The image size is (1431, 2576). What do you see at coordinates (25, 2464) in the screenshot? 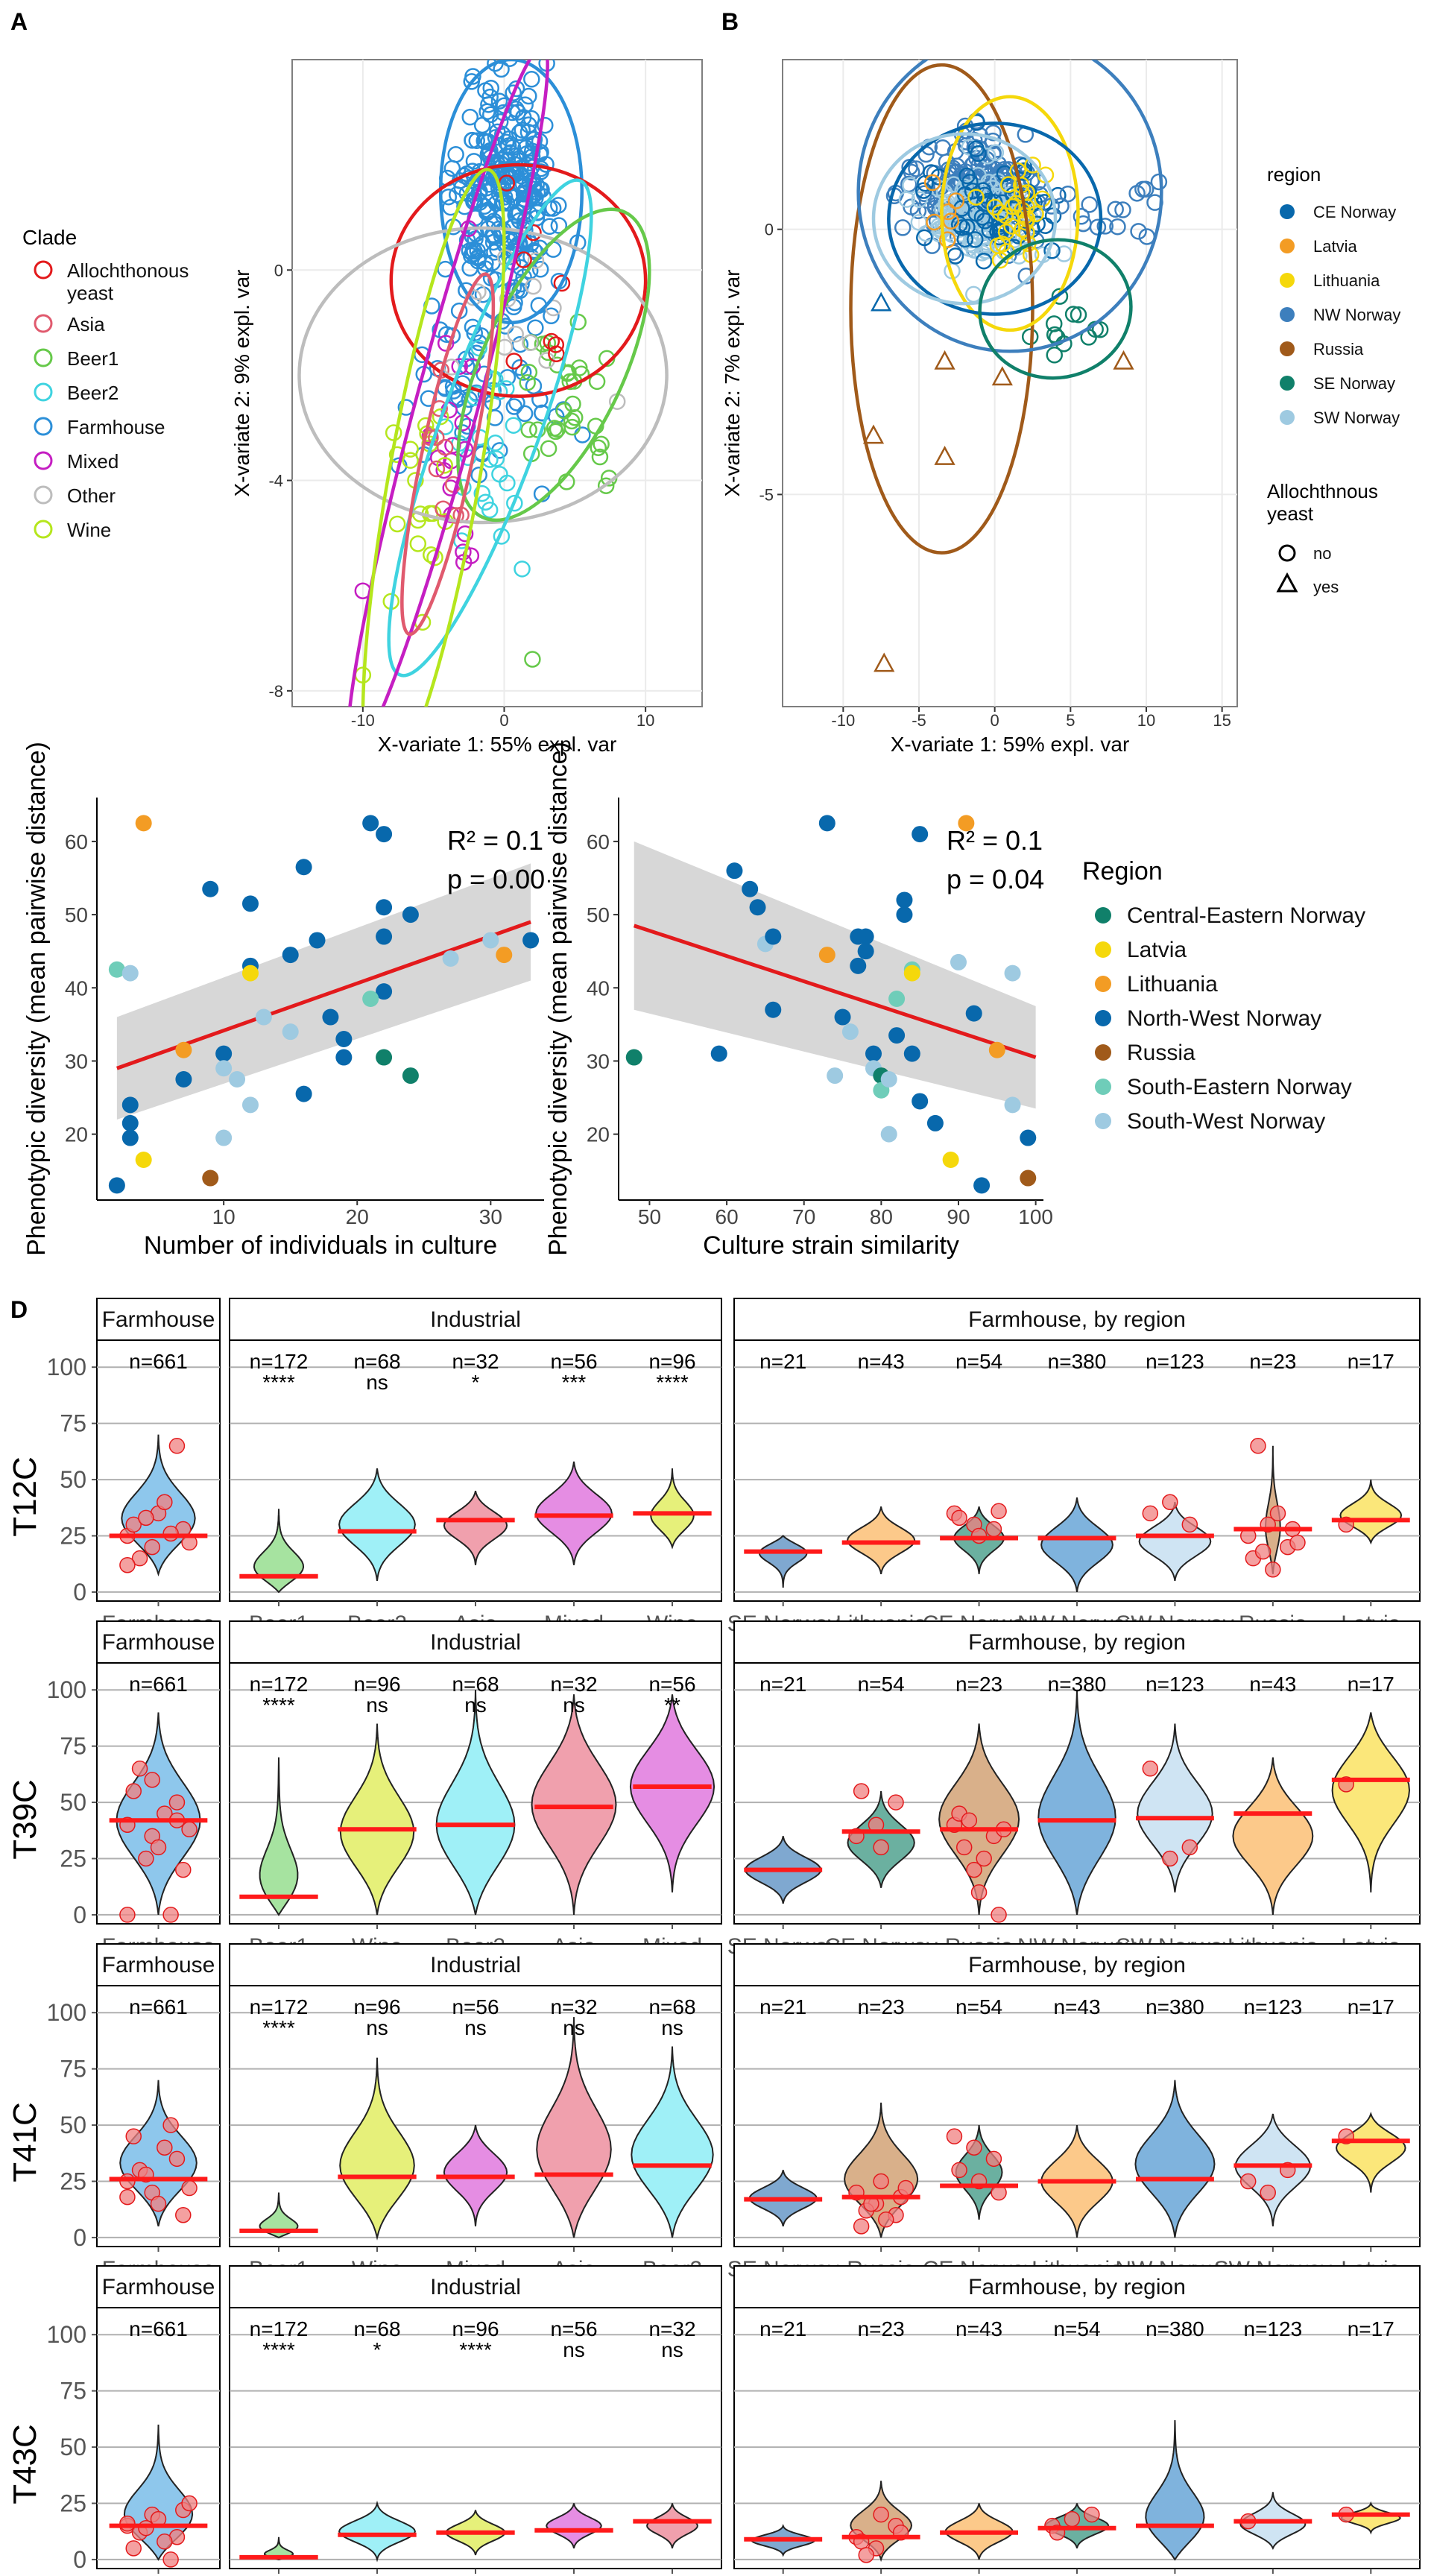
I see `row-label: T43C` at bounding box center [25, 2464].